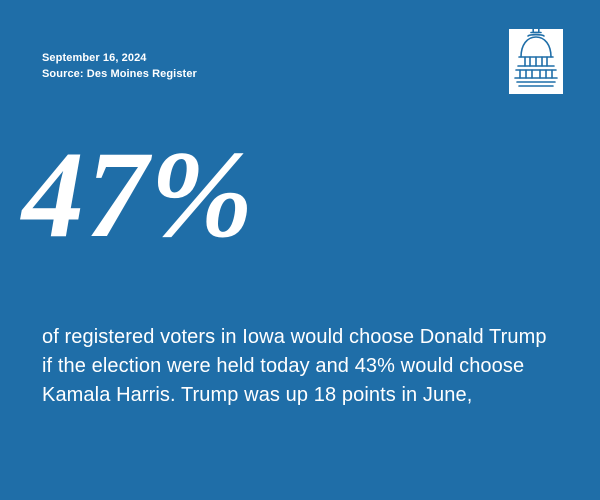  What do you see at coordinates (139, 194) in the screenshot?
I see `headline-percentage: 47%` at bounding box center [139, 194].